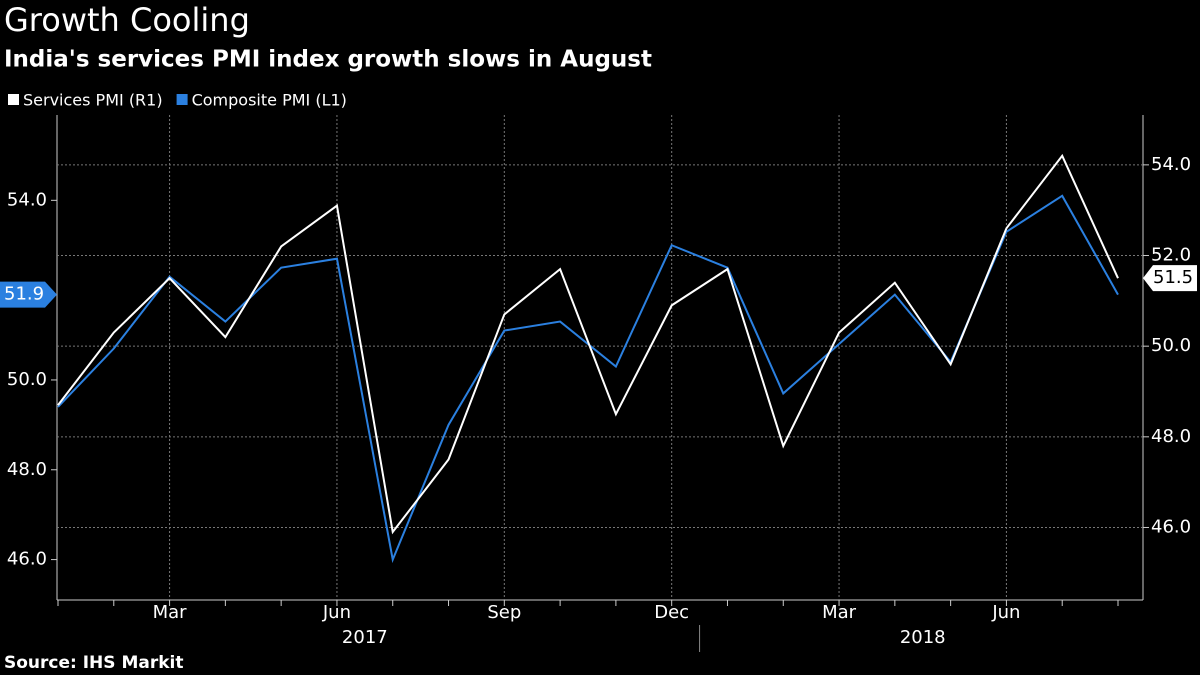 The height and width of the screenshot is (675, 1200). I want to click on x-group-label: 2018, so click(923, 637).